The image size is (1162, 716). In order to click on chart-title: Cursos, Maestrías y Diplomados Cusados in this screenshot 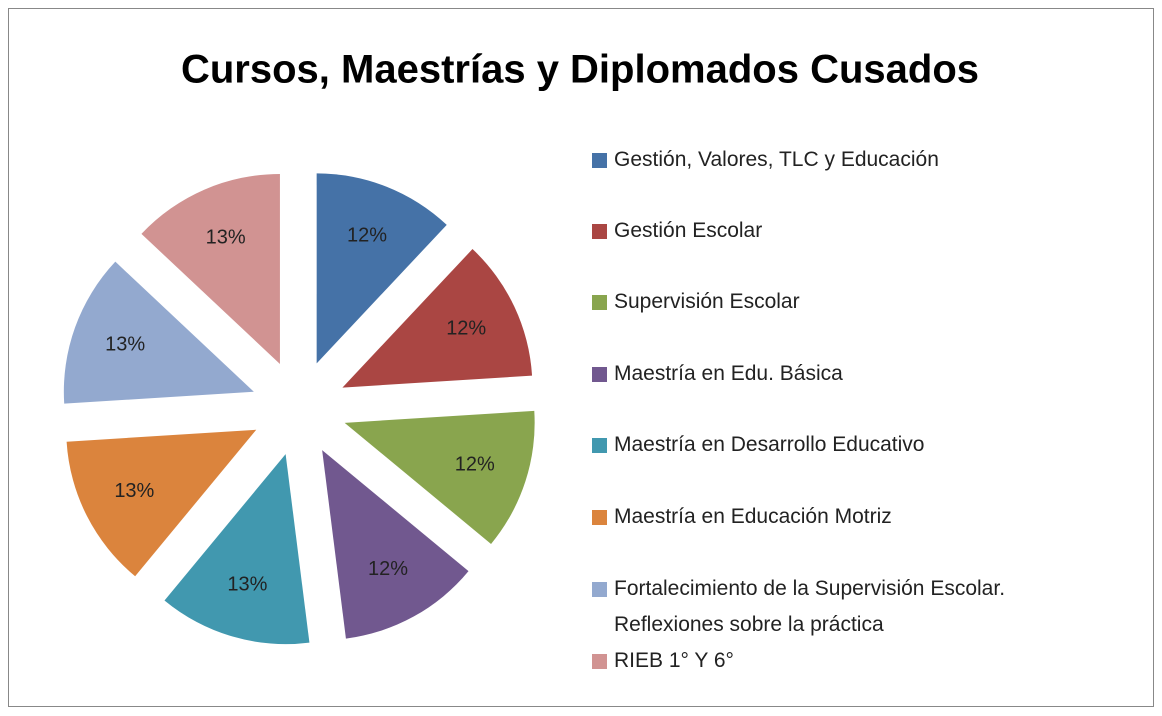, I will do `click(580, 70)`.